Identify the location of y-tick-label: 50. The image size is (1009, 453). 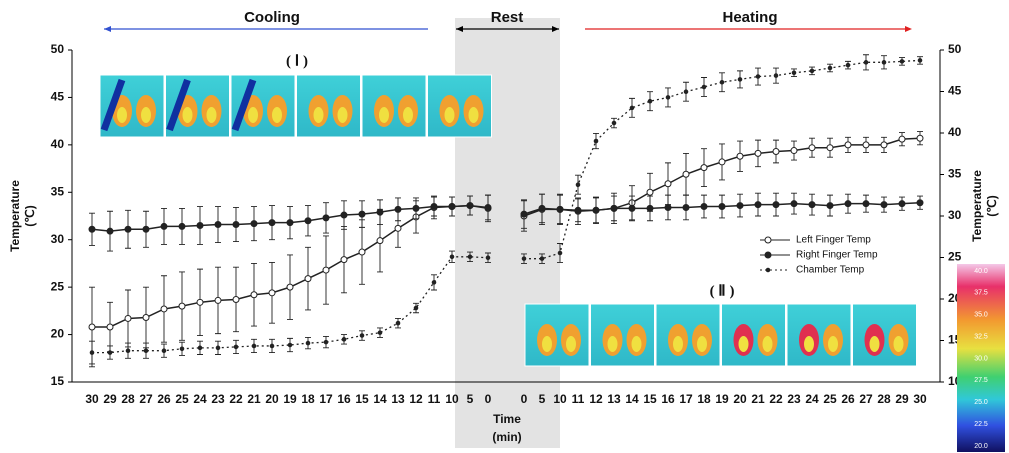
(58, 49).